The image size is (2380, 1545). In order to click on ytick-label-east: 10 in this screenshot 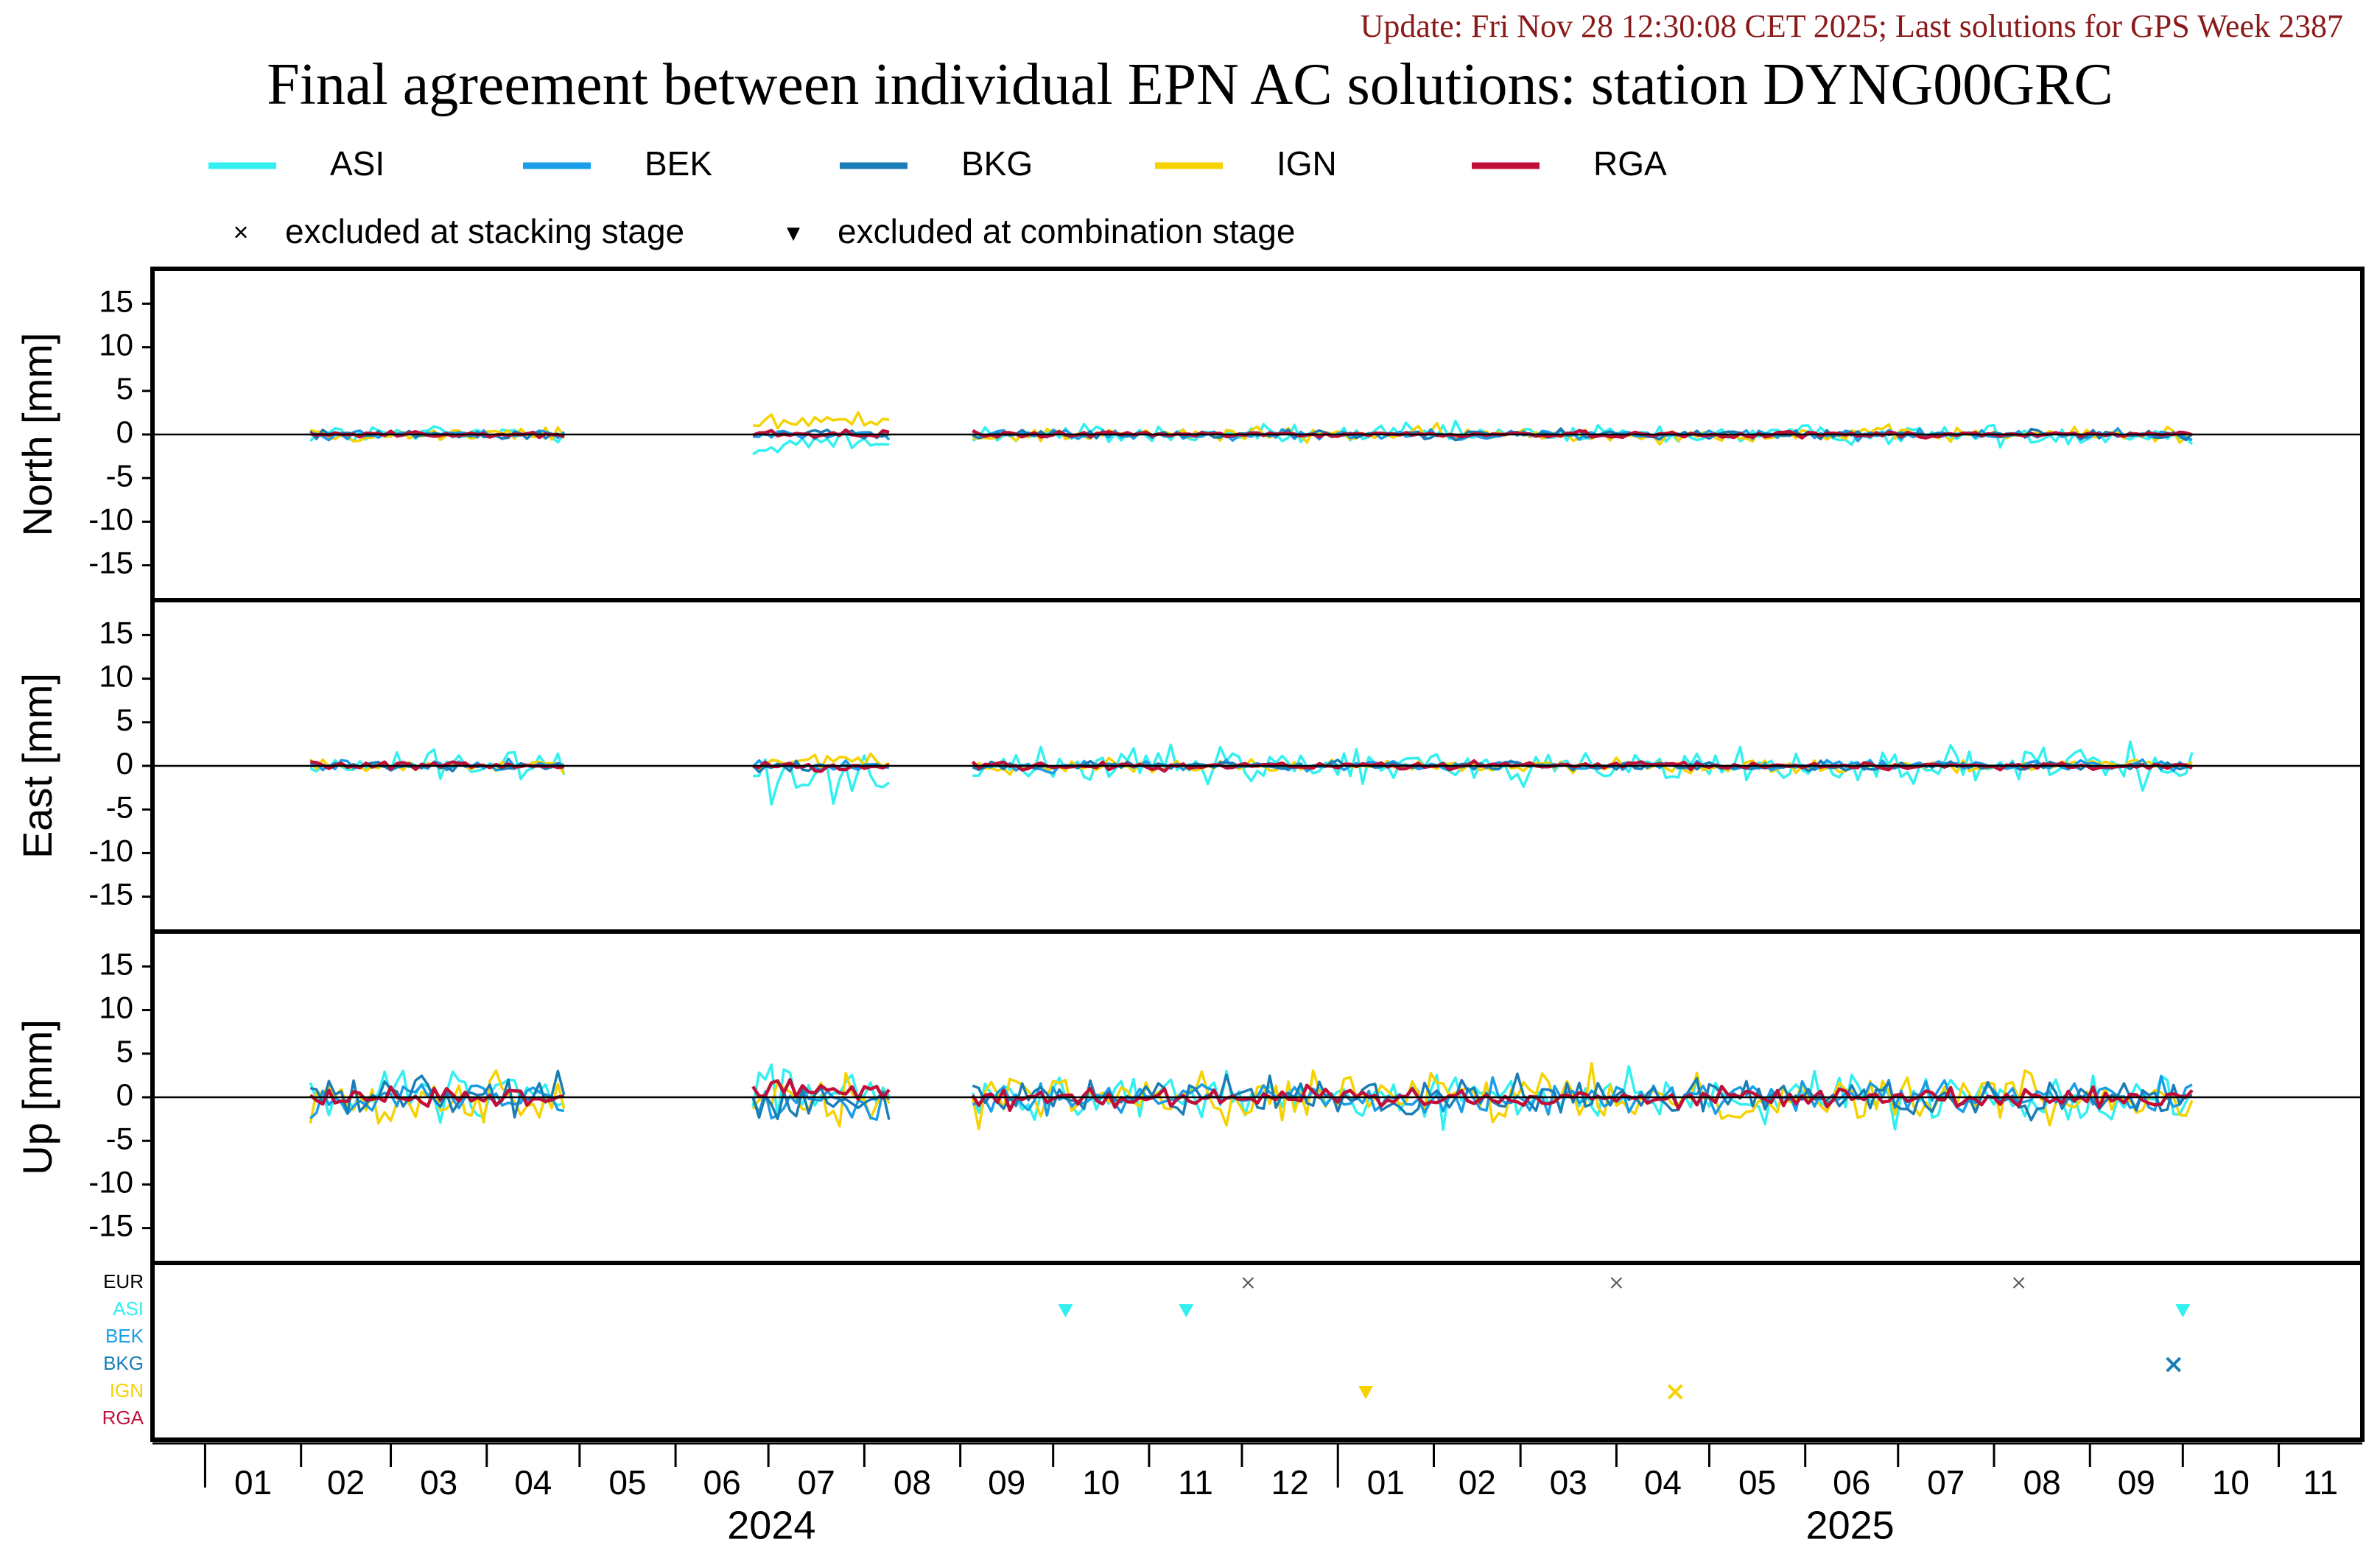, I will do `click(116, 677)`.